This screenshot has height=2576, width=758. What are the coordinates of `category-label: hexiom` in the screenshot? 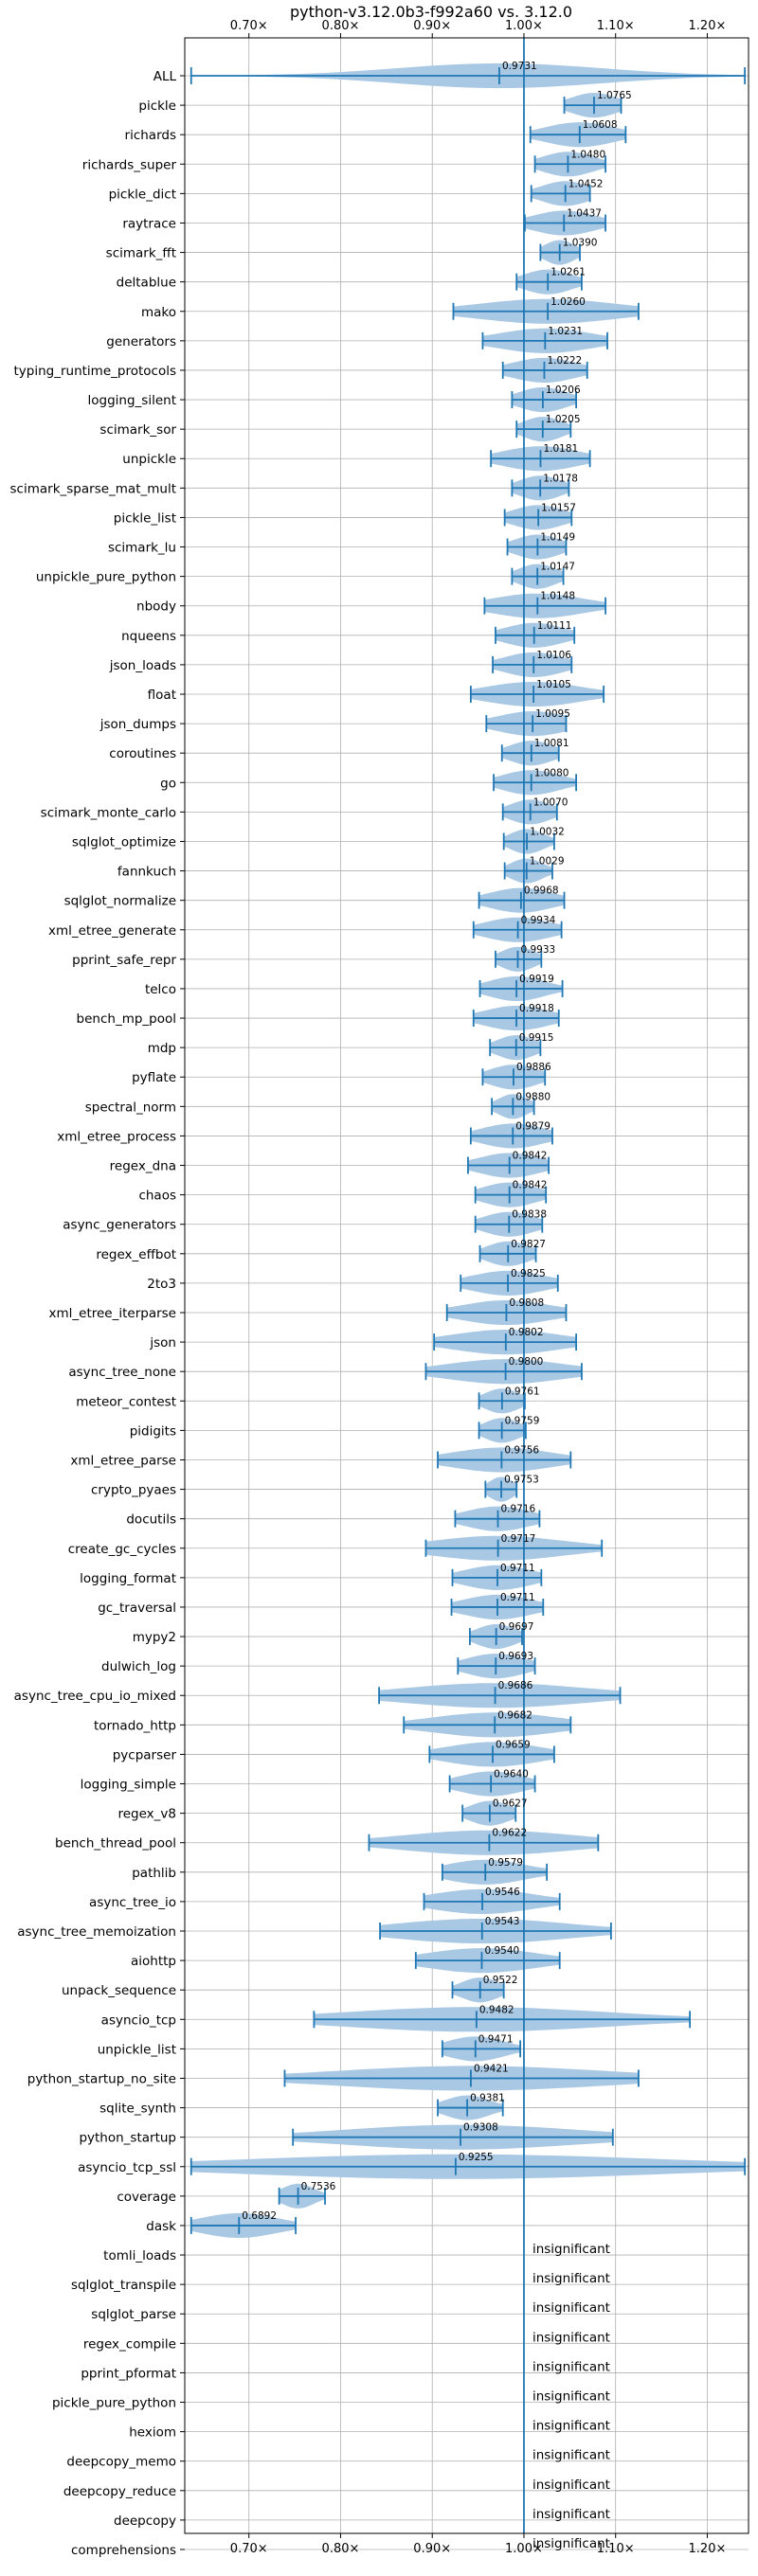 It's located at (152, 2433).